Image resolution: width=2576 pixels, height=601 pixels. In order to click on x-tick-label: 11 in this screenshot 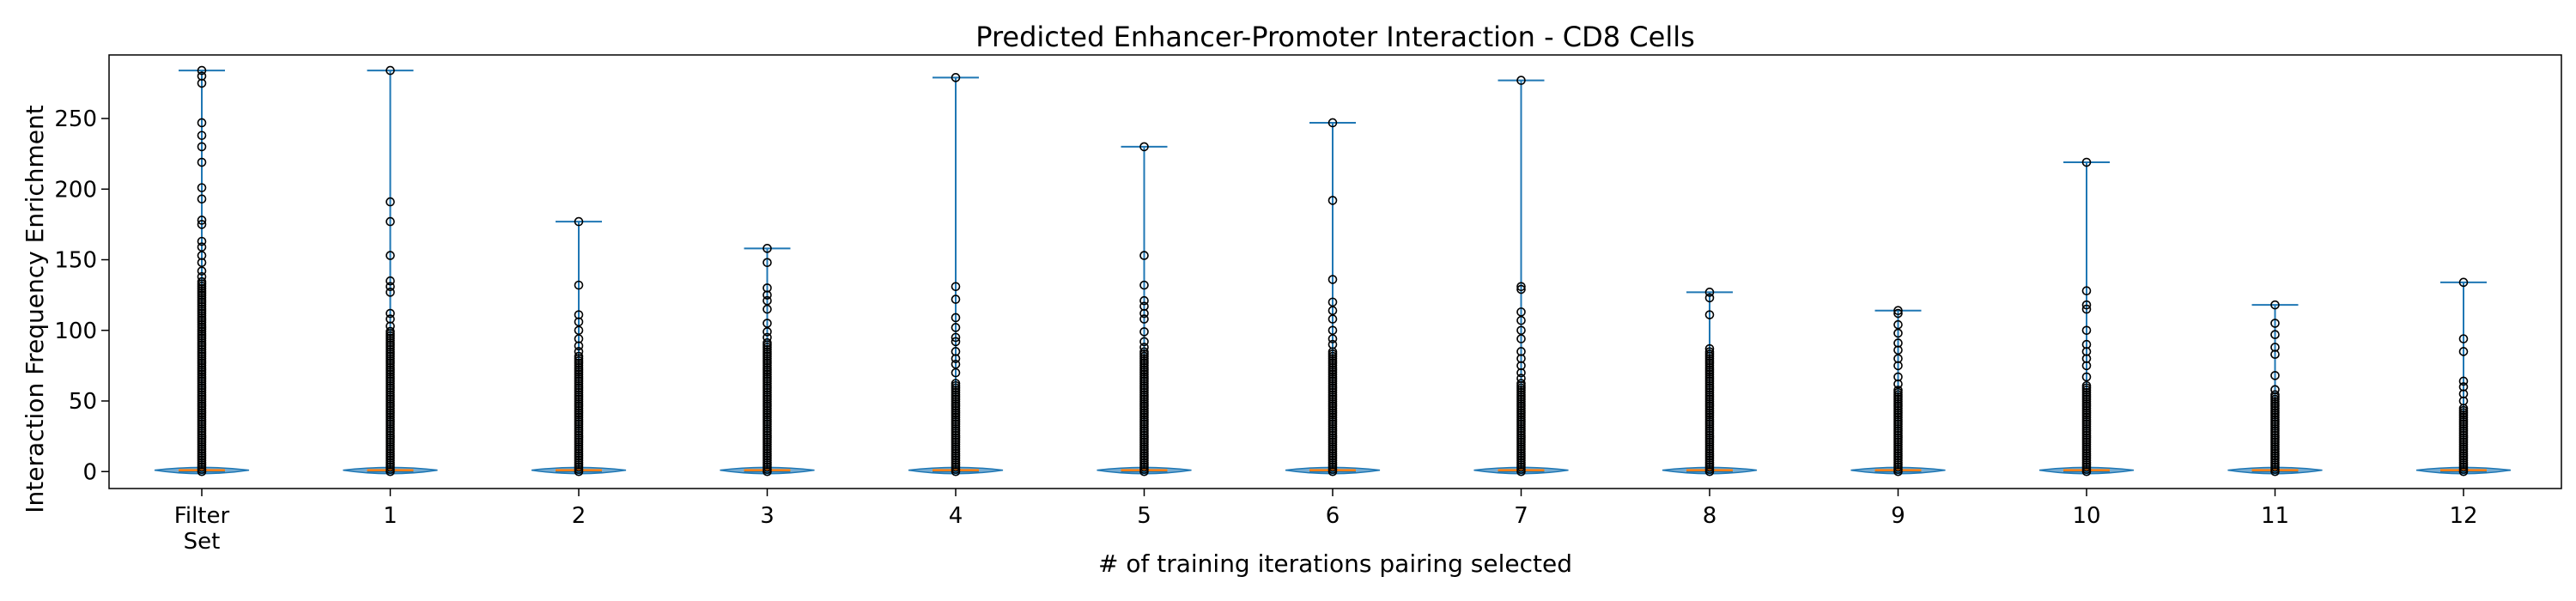, I will do `click(2275, 516)`.